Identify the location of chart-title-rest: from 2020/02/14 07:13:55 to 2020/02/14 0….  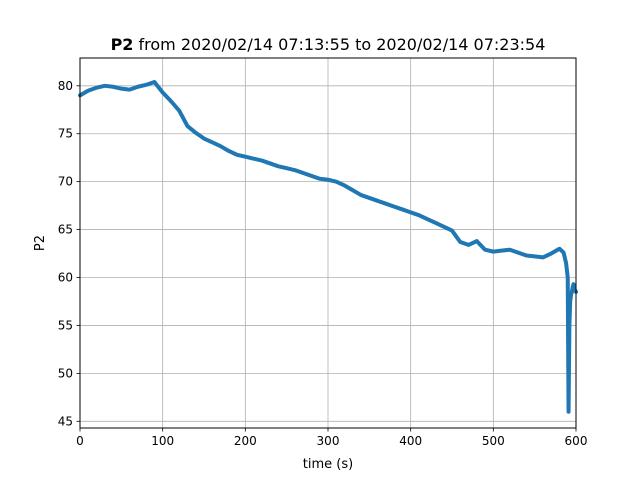
(339, 44).